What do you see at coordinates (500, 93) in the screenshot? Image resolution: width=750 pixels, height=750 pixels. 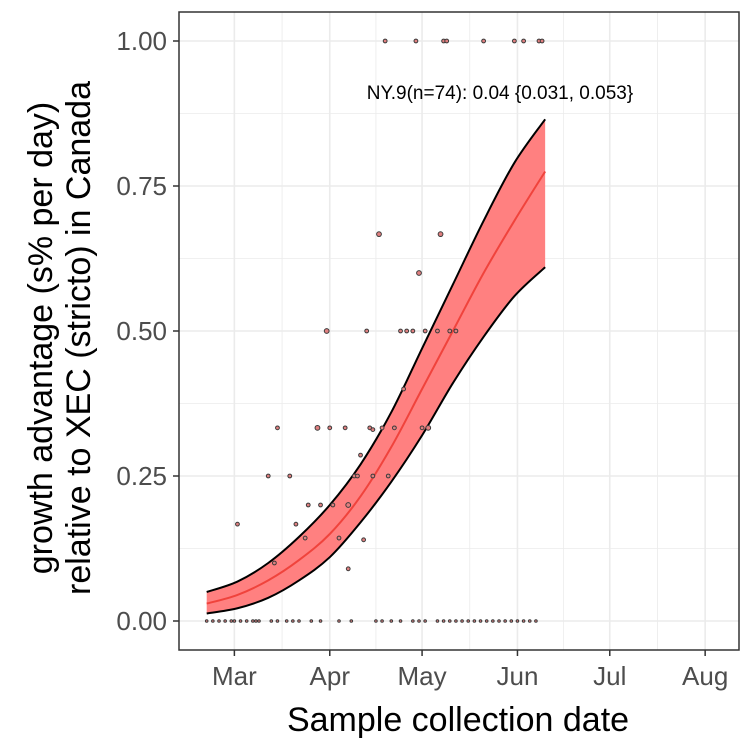 I see `fit-annotation: NY.9(n=74): 0.04 {0.031, 0.053}` at bounding box center [500, 93].